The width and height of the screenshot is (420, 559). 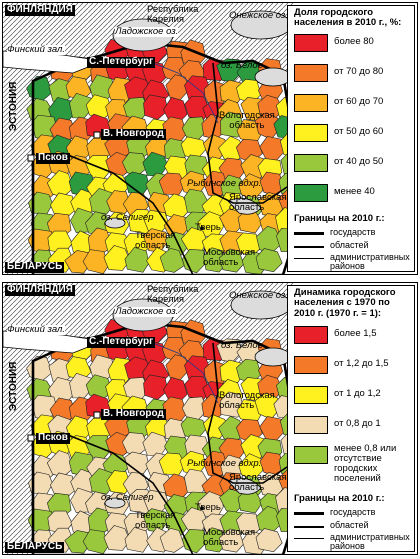 I want to click on label-rybinsk: Рыбинское вдхр., so click(x=224, y=463).